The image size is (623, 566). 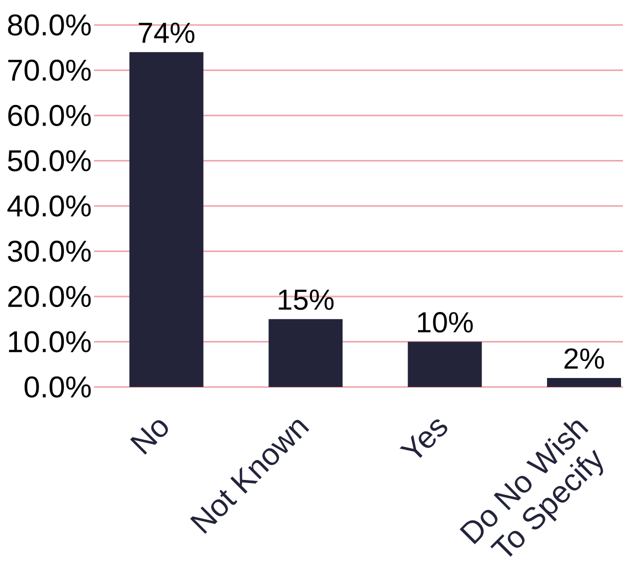 What do you see at coordinates (49, 251) in the screenshot?
I see `y-tick-label: 30.0%` at bounding box center [49, 251].